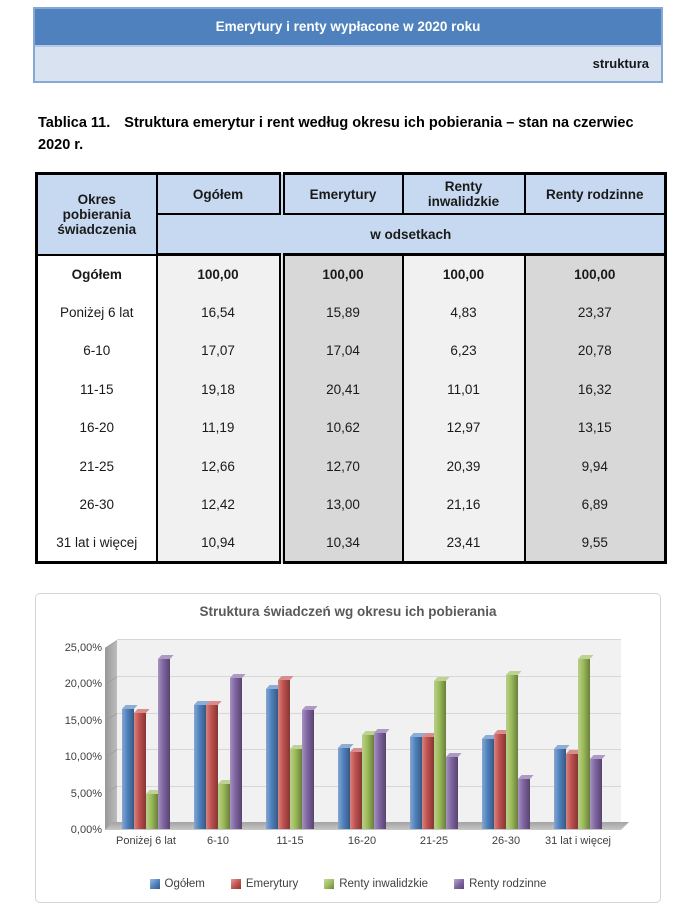 This screenshot has width=697, height=914. What do you see at coordinates (595, 193) in the screenshot?
I see `table-header-renty-rodzinne: Renty rodzinne` at bounding box center [595, 193].